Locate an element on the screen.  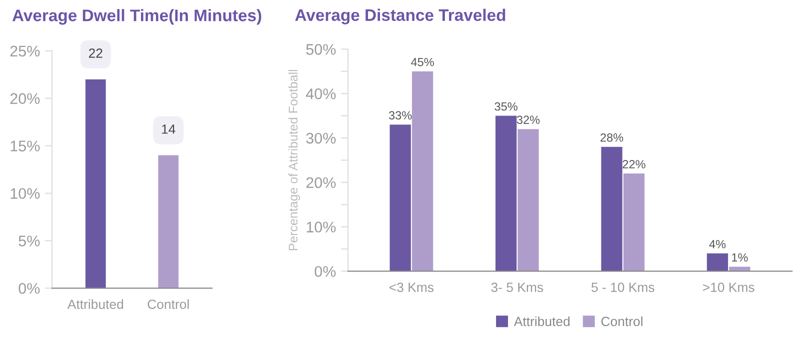
data-label: 4% is located at coordinates (717, 244).